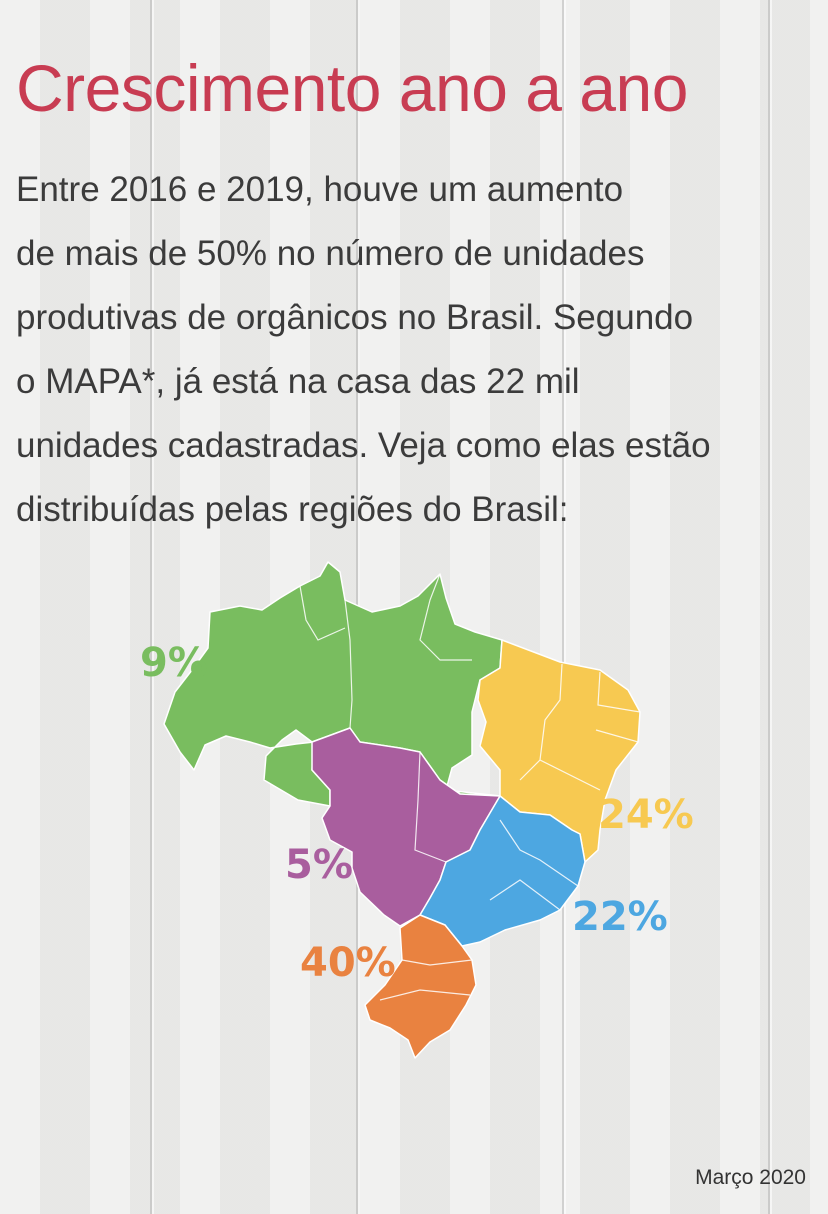  What do you see at coordinates (292, 509) in the screenshot?
I see `intro-line: distribuídas pelas regiões do Brasil:` at bounding box center [292, 509].